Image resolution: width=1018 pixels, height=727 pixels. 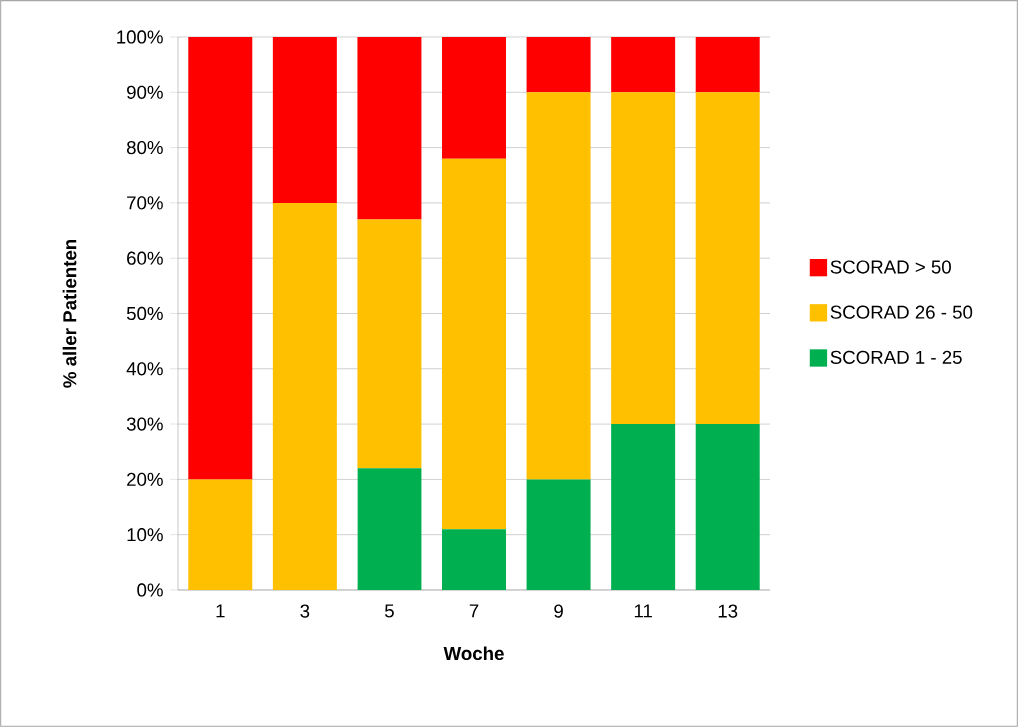 I want to click on legend-label: SCORAD > 50, so click(x=890, y=267).